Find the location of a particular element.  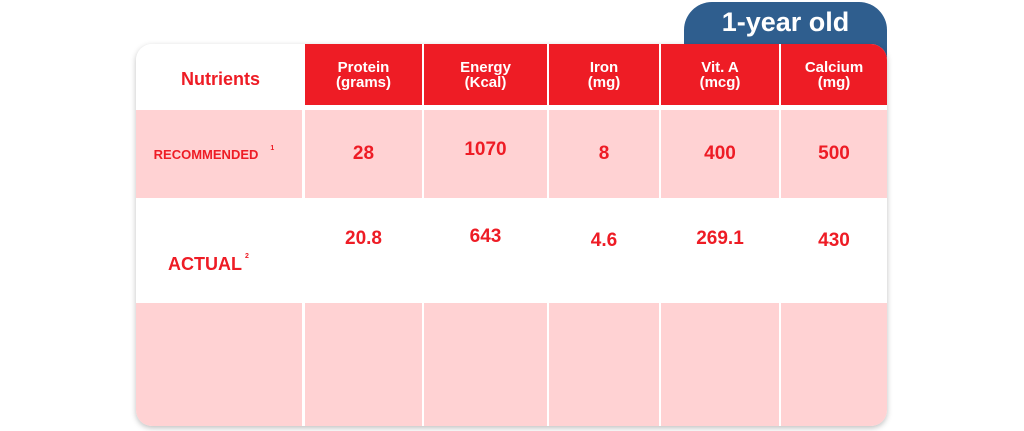

col-header-protein: Protein (grams) is located at coordinates (363, 74).